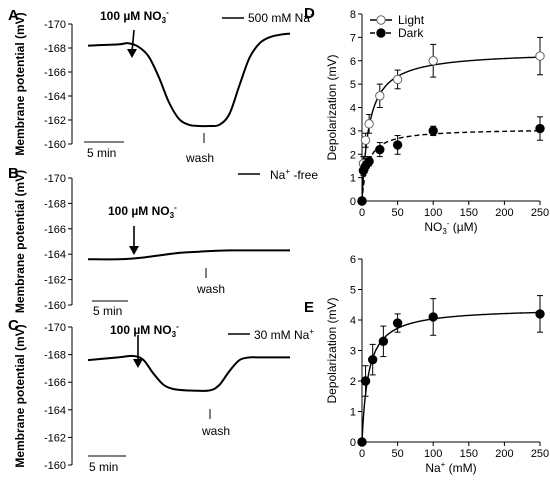 The width and height of the screenshot is (550, 480). What do you see at coordinates (133, 41) in the screenshot?
I see `stimulus-arrow-shaft` at bounding box center [133, 41].